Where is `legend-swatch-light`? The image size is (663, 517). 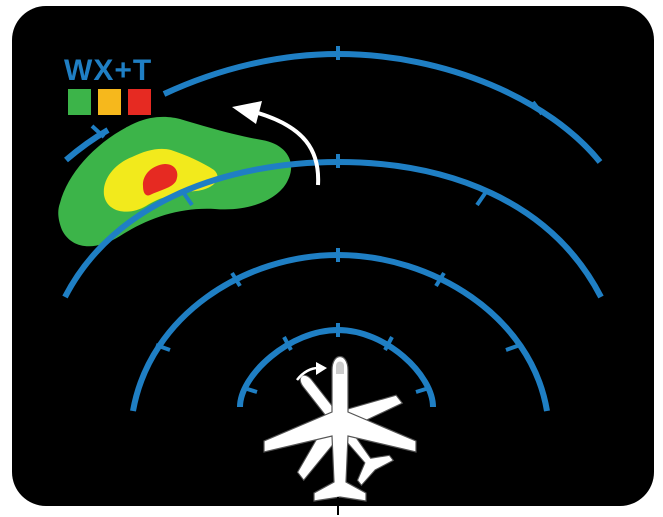
legend-swatch-light is located at coordinates (79, 102).